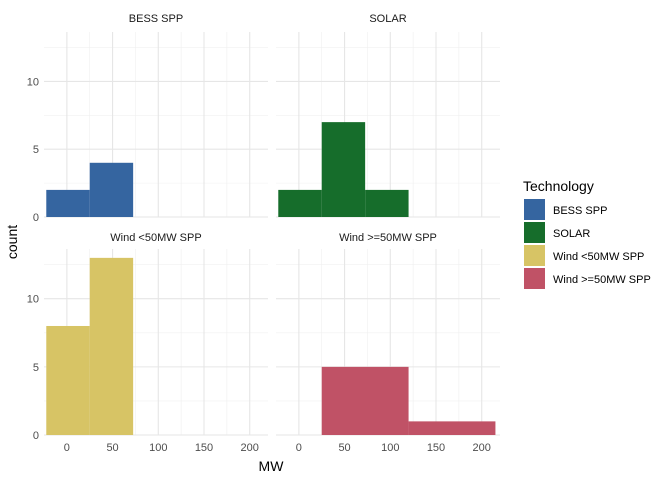 This screenshot has height=480, width=672. What do you see at coordinates (388, 238) in the screenshot?
I see `facet-title: Wind >=50MW SPP` at bounding box center [388, 238].